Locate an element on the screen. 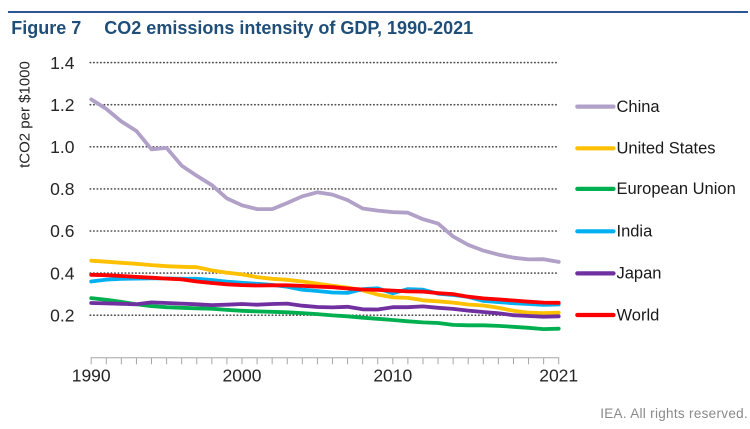  svg-text: 2021 is located at coordinates (558, 376).